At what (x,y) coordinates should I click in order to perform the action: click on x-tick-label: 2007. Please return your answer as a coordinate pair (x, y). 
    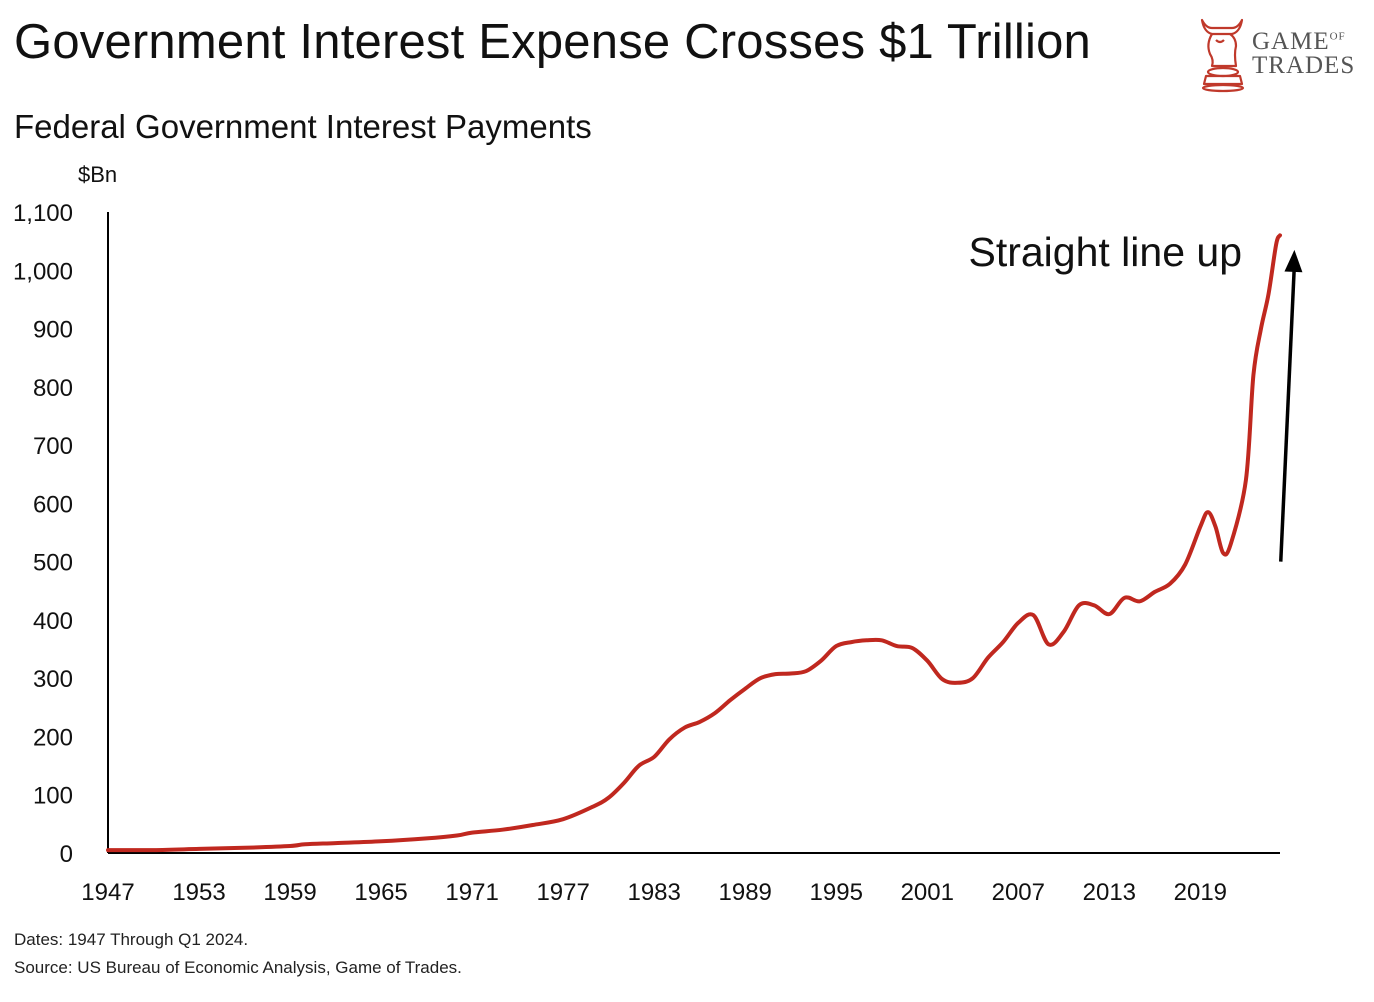
    Looking at the image, I should click on (1018, 892).